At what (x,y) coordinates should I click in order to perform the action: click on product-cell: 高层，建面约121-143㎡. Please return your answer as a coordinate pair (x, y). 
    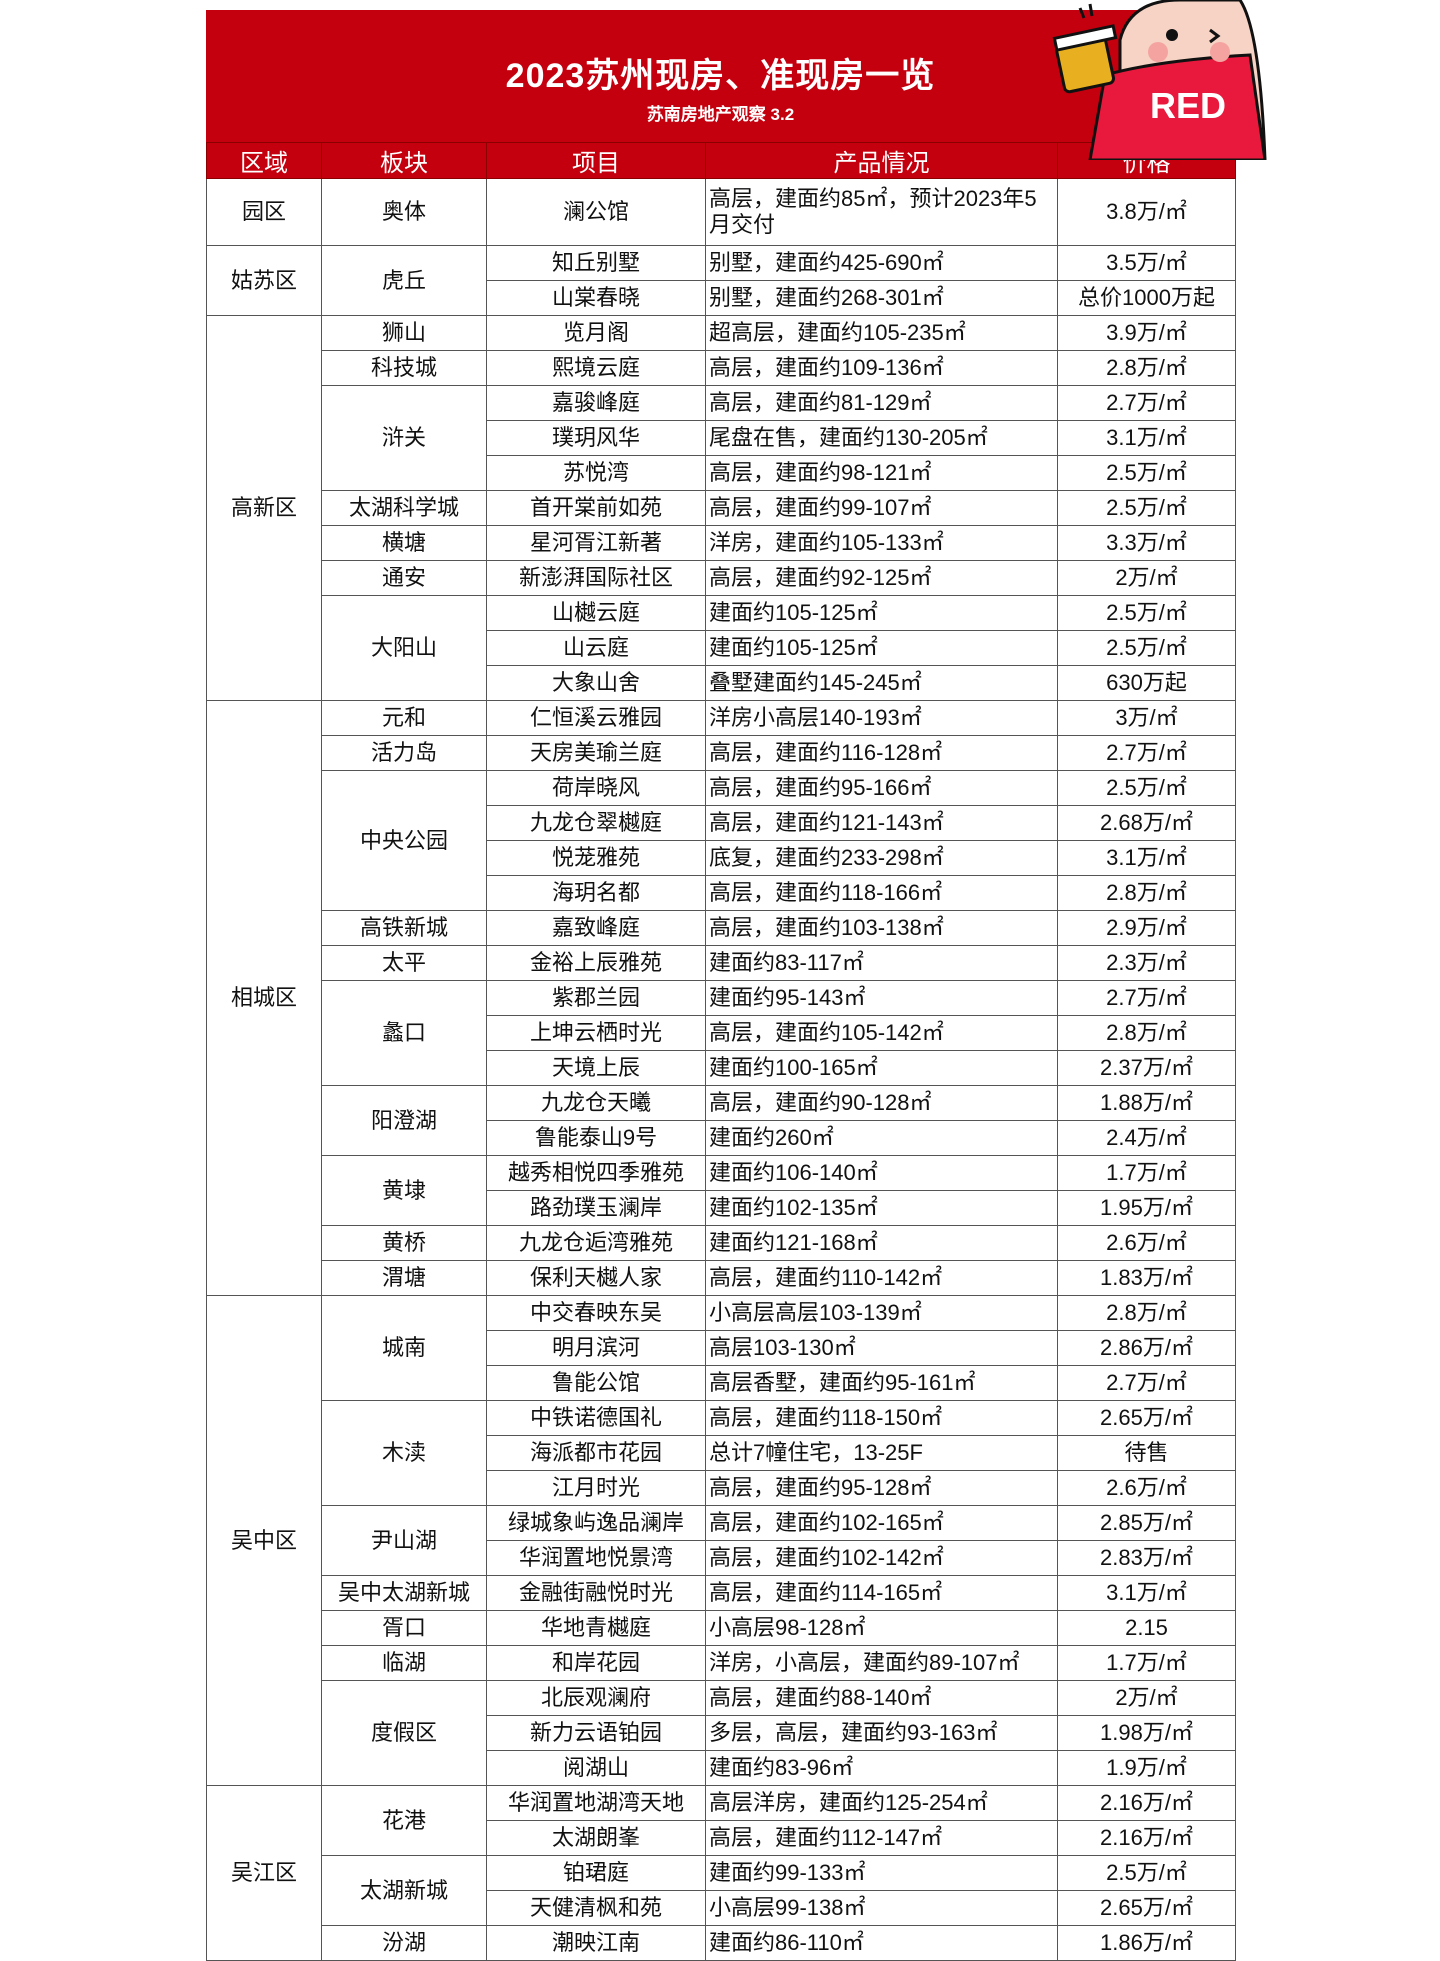
    Looking at the image, I should click on (881, 823).